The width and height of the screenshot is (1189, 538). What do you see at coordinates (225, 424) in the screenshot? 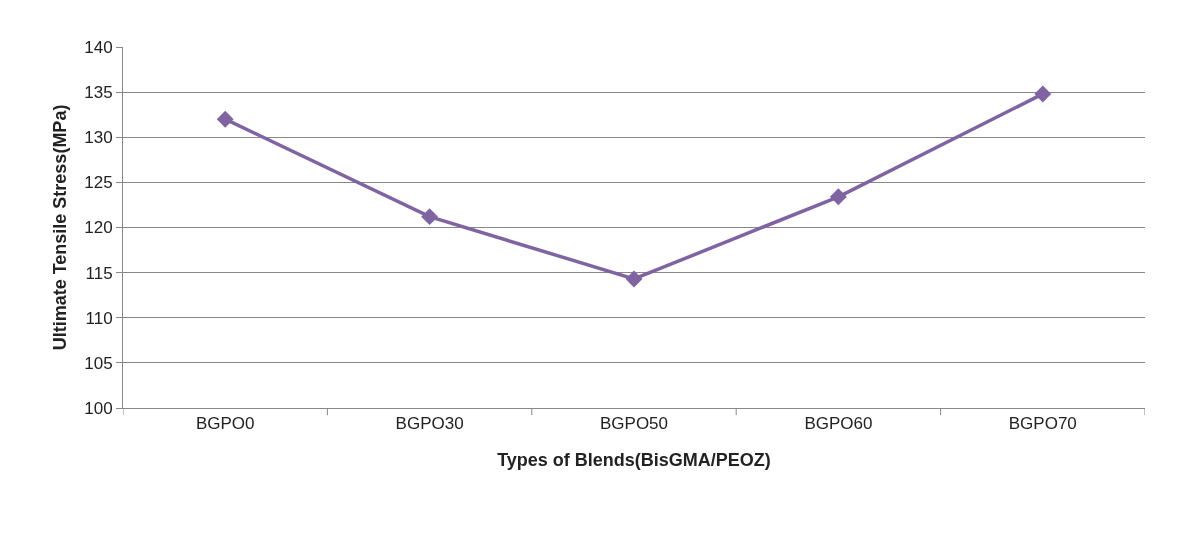
I see `x-tick-label: BGPO0` at bounding box center [225, 424].